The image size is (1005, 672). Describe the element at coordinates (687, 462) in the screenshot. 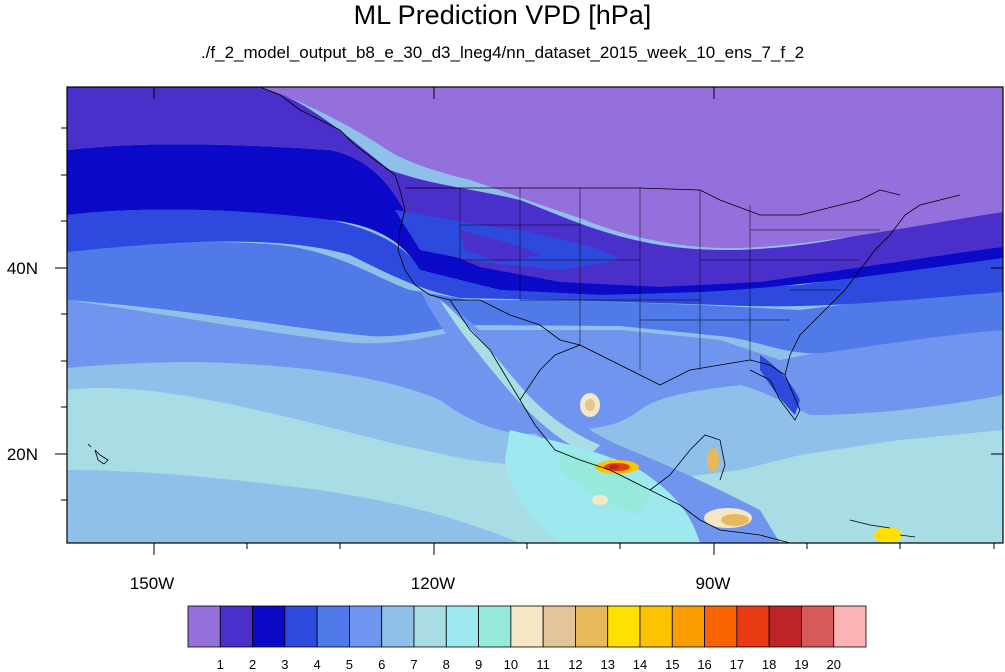

I see `coast-yucatan` at that location.